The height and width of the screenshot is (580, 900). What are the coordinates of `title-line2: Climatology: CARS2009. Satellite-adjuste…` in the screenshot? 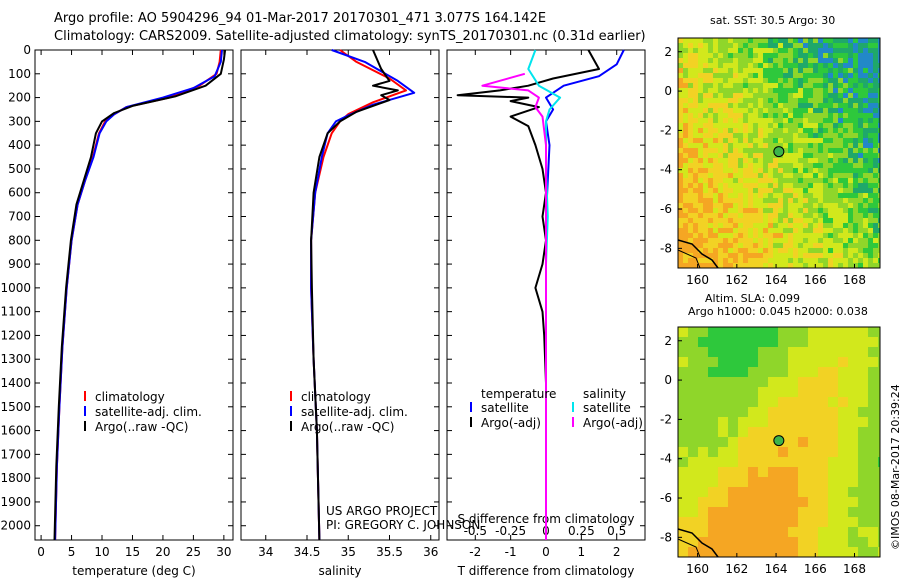 It's located at (350, 36).